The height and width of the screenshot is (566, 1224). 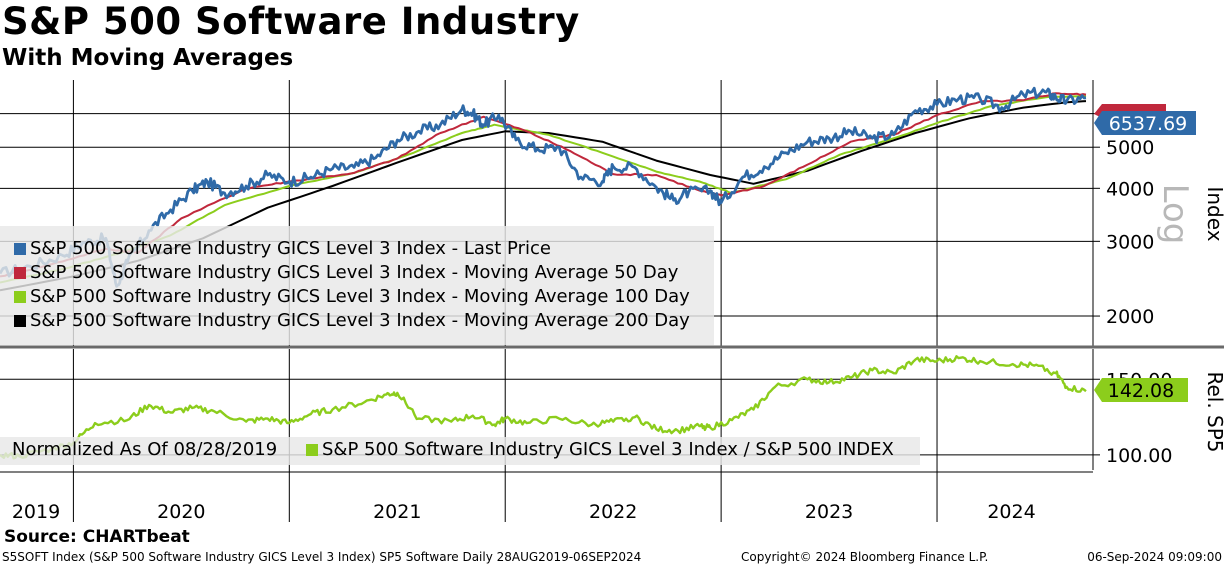 What do you see at coordinates (1139, 456) in the screenshot?
I see `y-tick-label: 100.00` at bounding box center [1139, 456].